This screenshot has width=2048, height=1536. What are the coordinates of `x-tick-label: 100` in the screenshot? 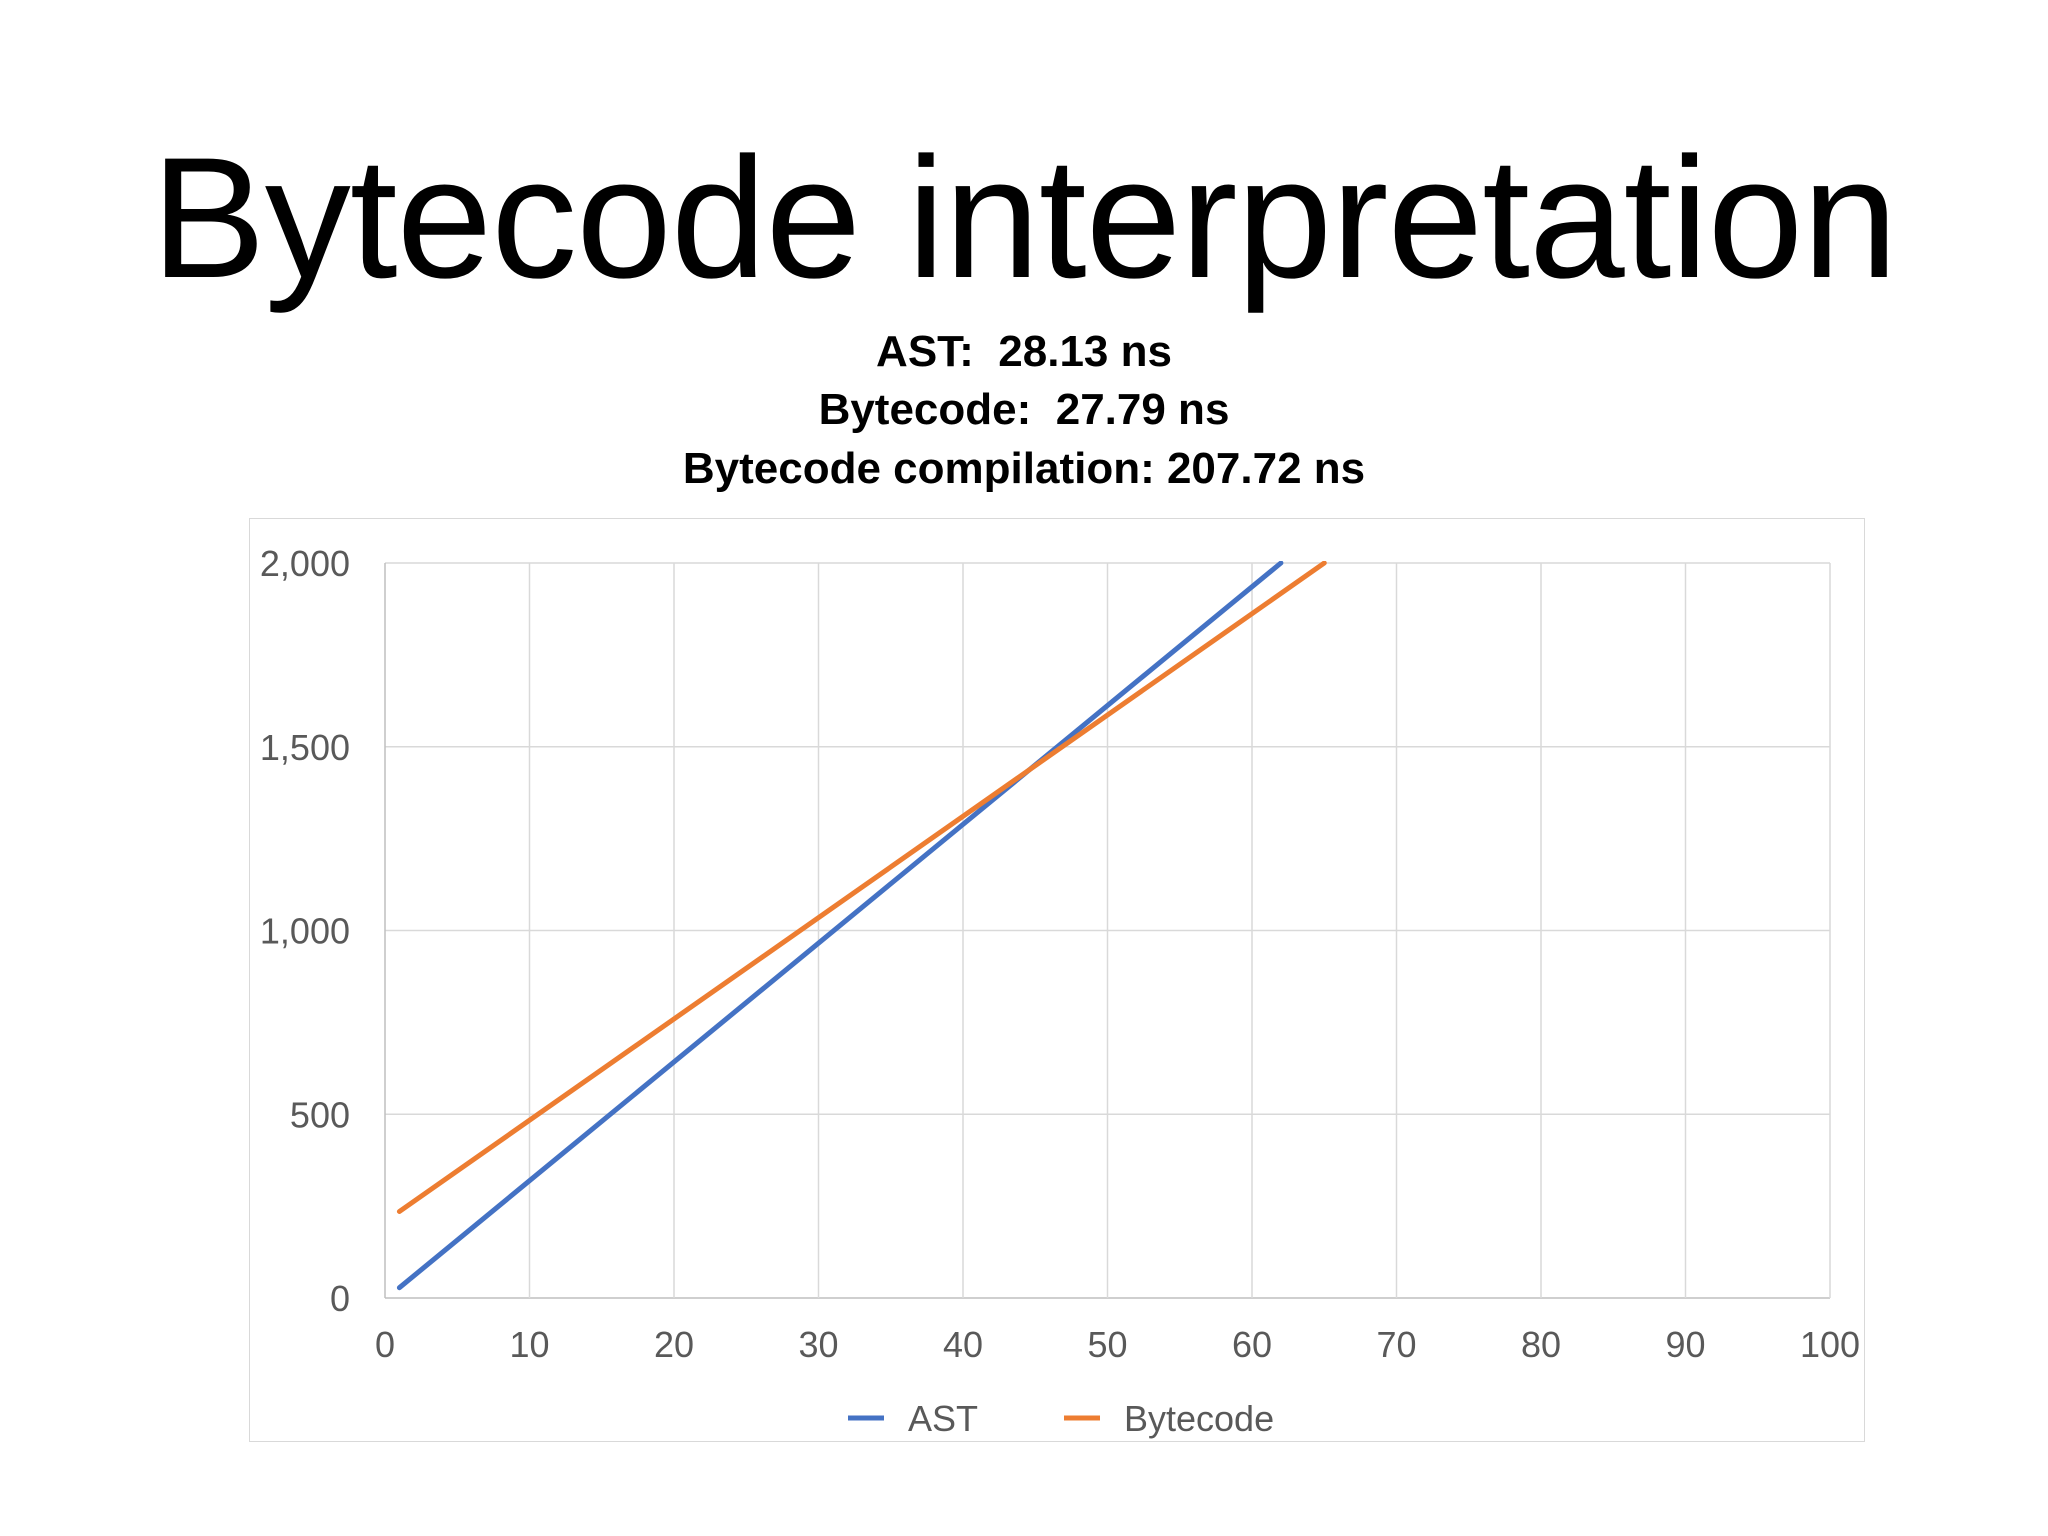 It's located at (1830, 1344).